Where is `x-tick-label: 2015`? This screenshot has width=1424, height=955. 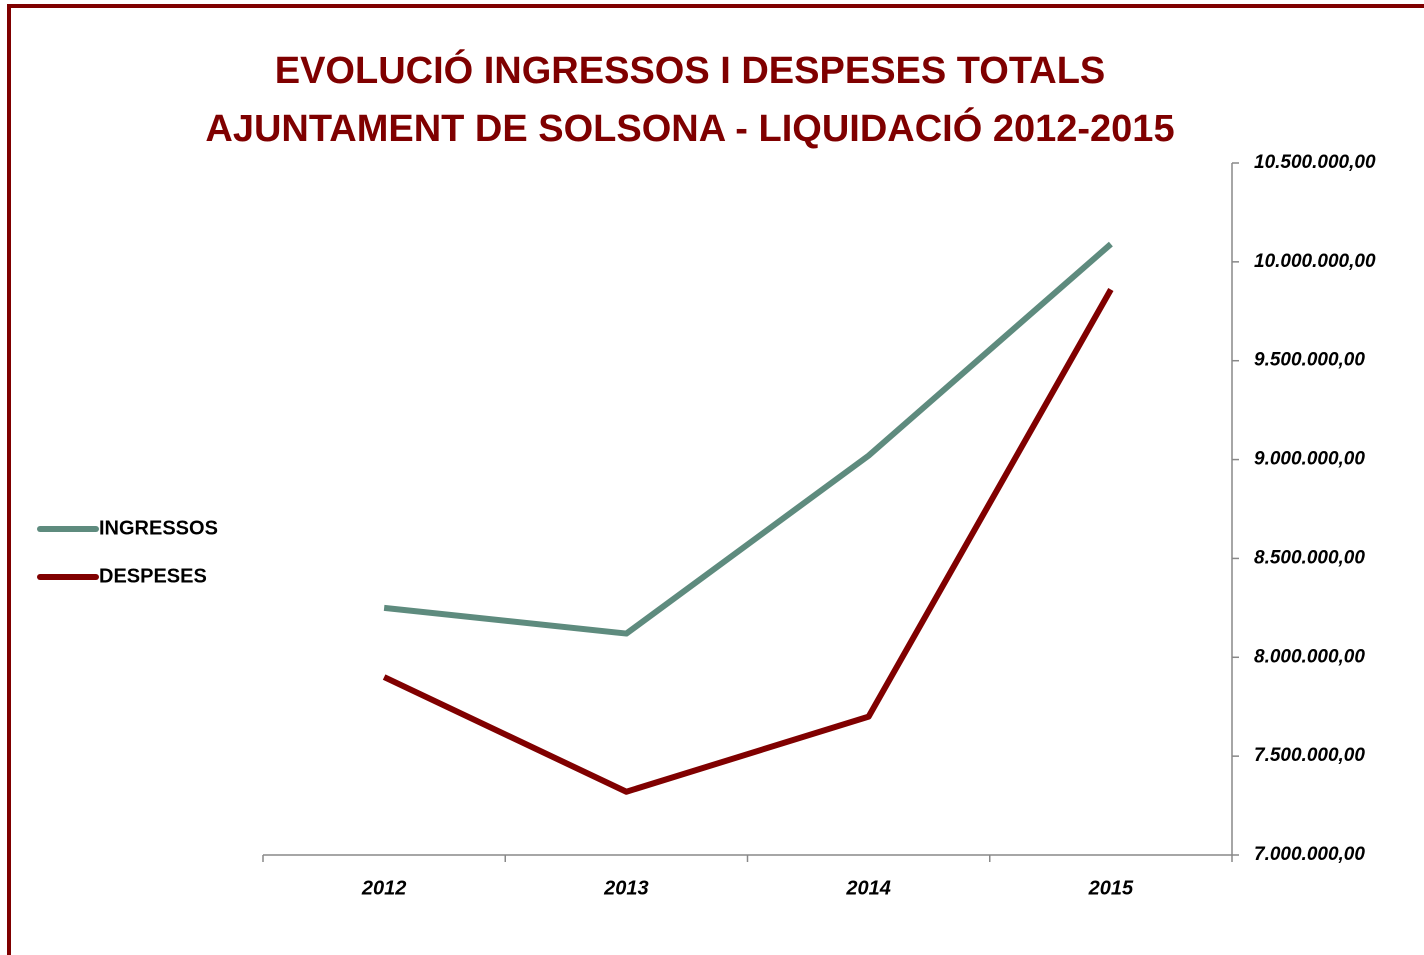
x-tick-label: 2015 is located at coordinates (1111, 888).